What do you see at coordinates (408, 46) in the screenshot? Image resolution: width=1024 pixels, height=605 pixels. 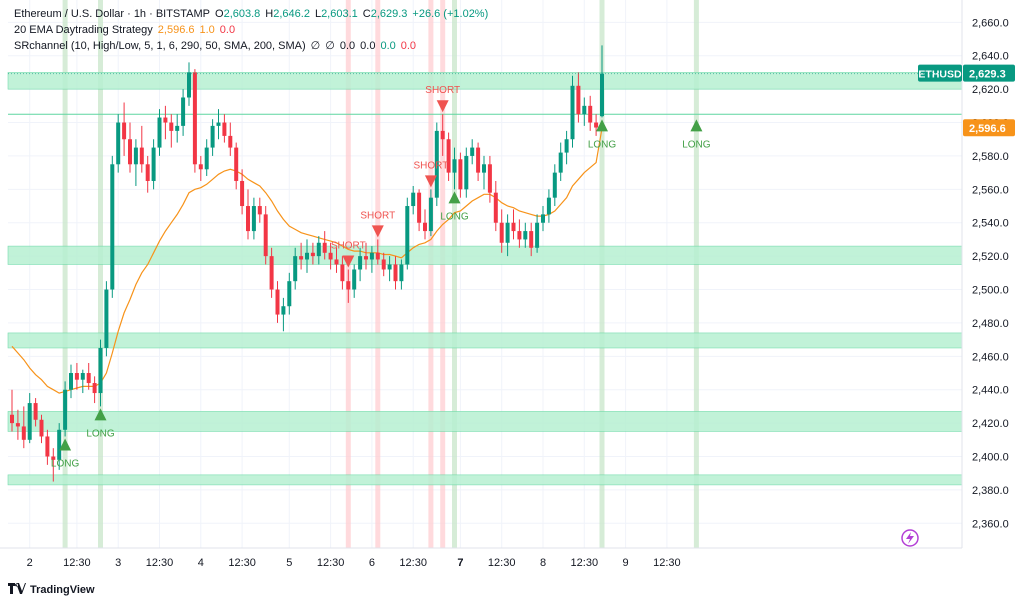 I see `sr-indicator-value-6: 0.0` at bounding box center [408, 46].